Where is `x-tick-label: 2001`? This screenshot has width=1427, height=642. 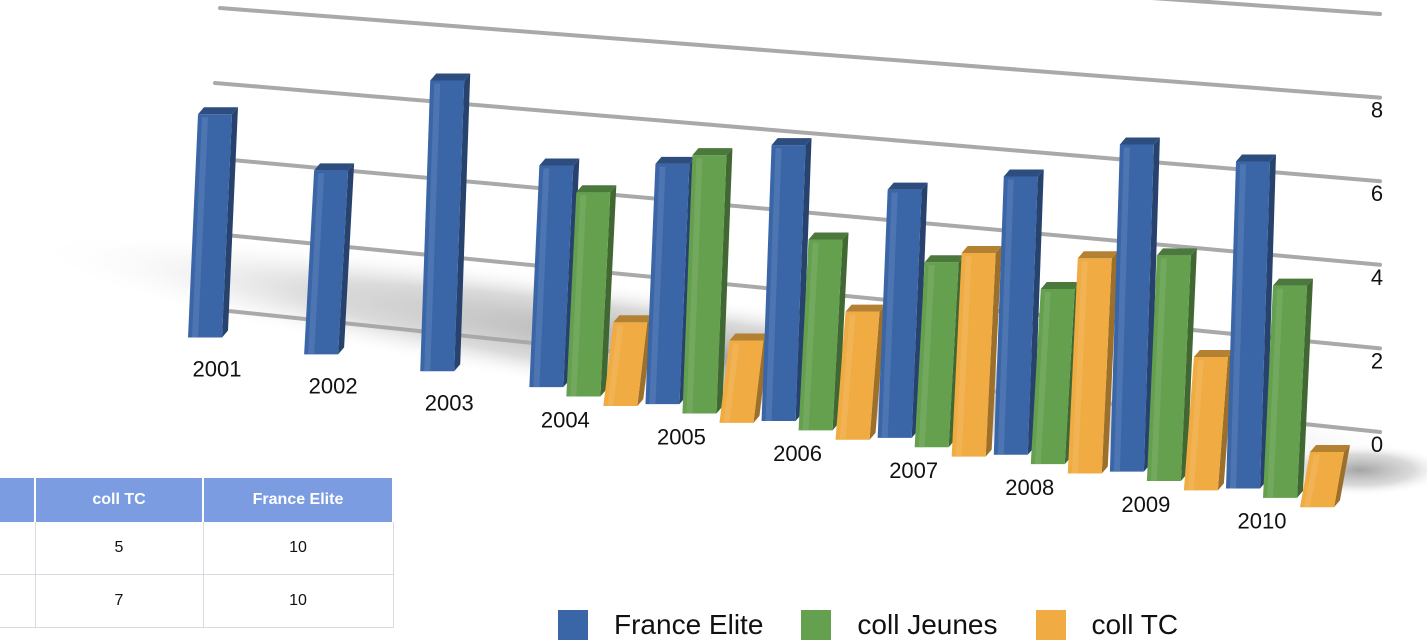 x-tick-label: 2001 is located at coordinates (217, 369).